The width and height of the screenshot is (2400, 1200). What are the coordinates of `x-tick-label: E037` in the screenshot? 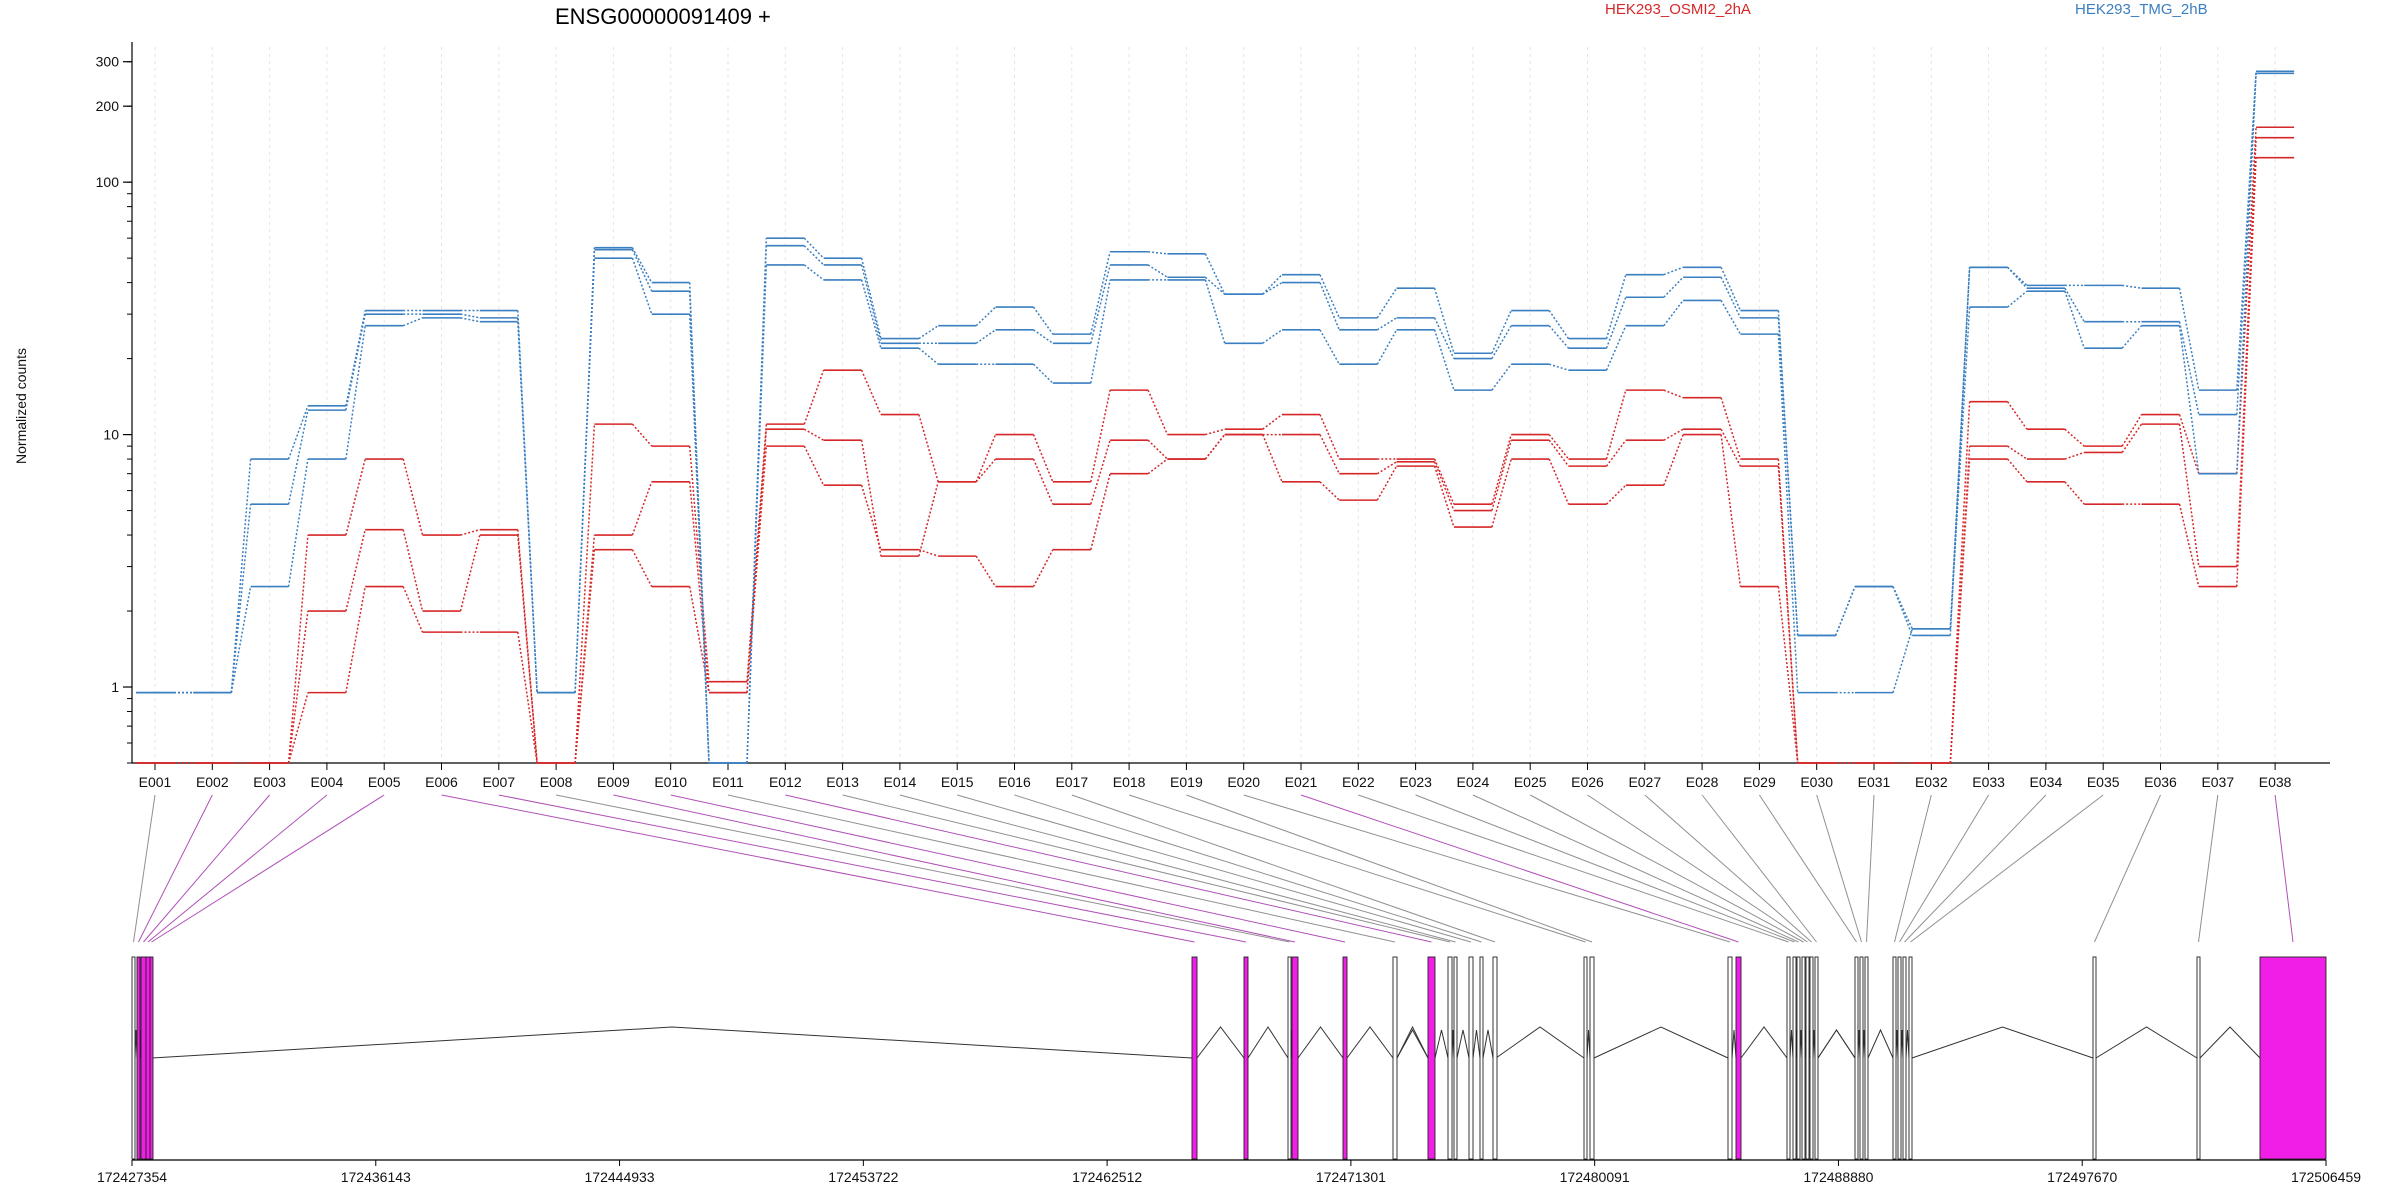 It's located at (2217, 782).